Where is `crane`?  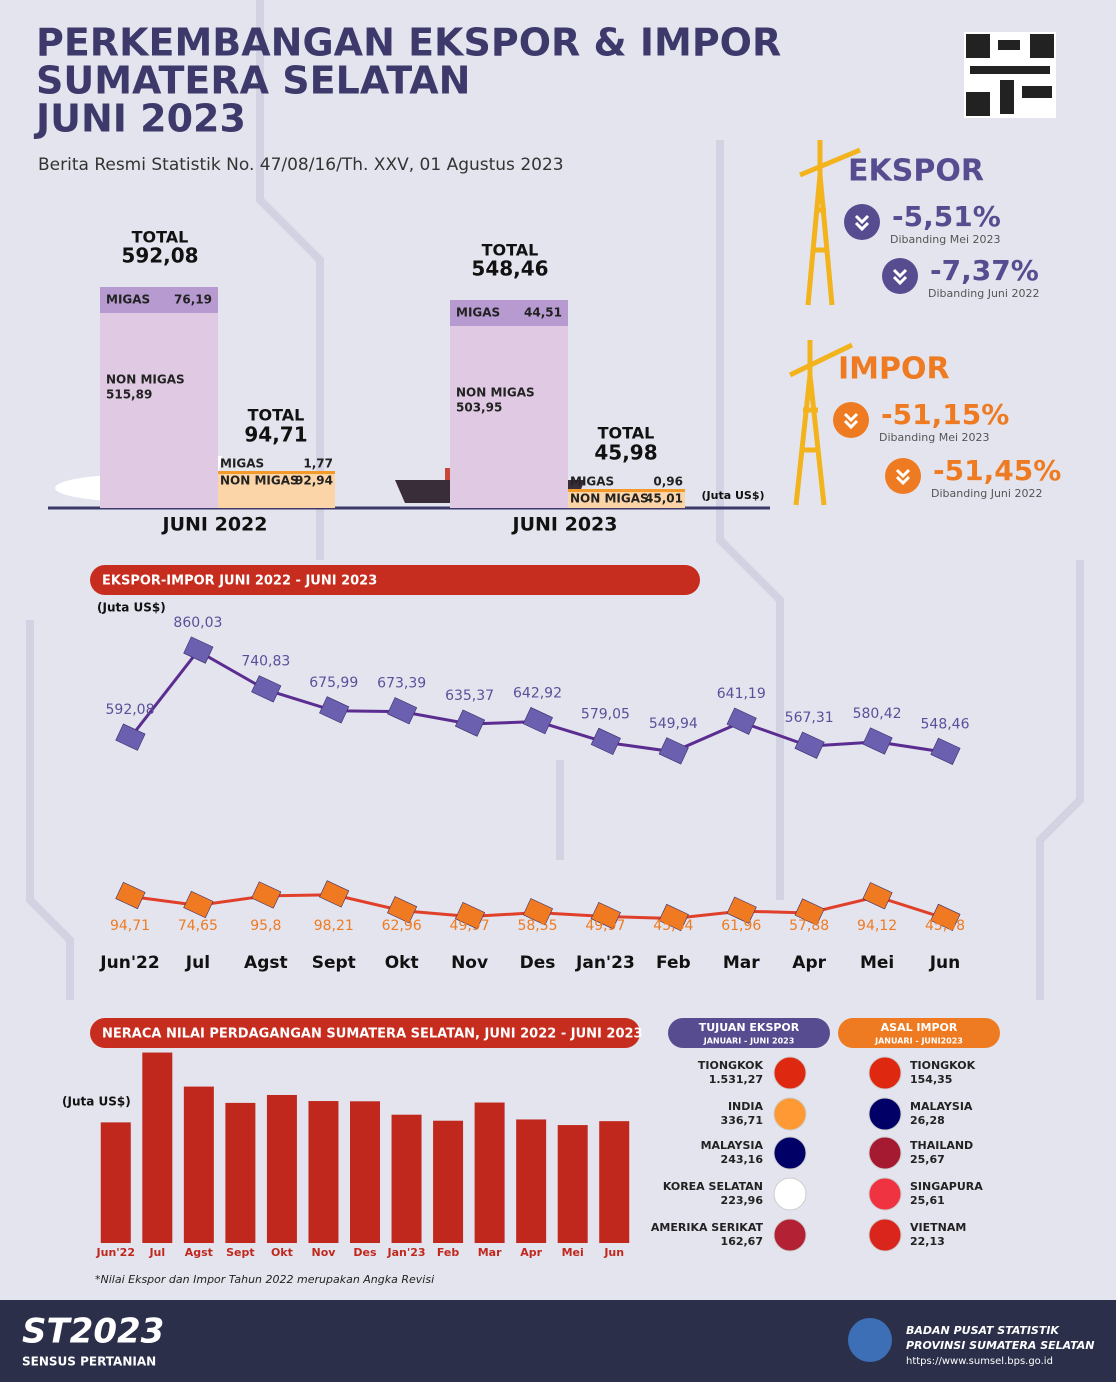 crane is located at coordinates (830, 223).